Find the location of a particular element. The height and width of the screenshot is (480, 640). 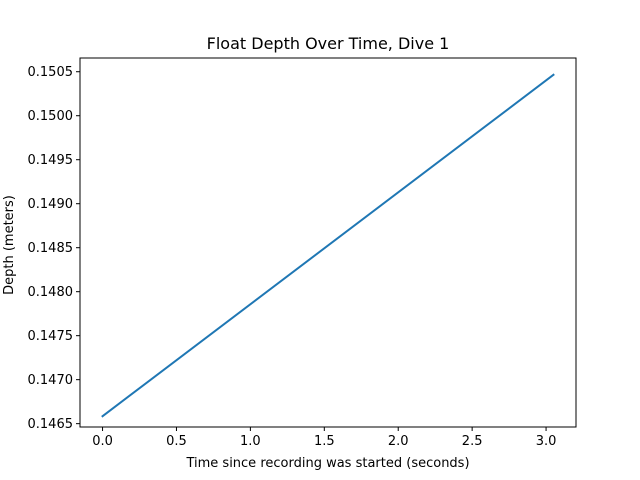

x-axis-ticks: 0.0 0.5 1.0 1.5 2.0 2.5 3.0 is located at coordinates (324, 438).